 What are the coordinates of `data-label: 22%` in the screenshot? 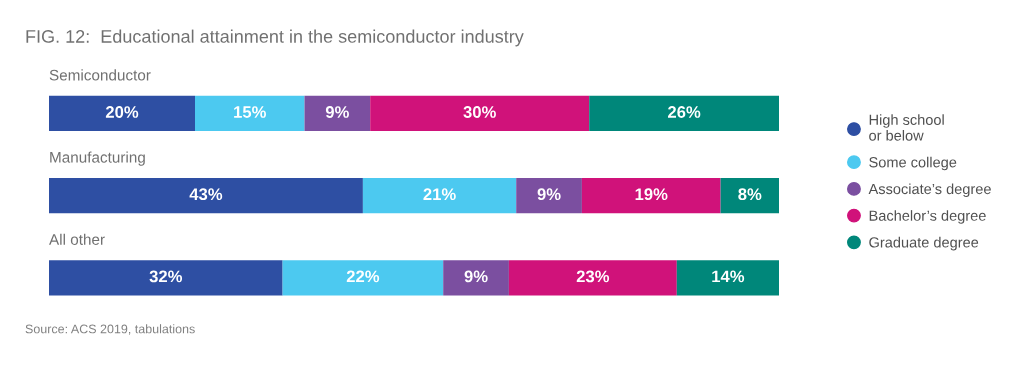 It's located at (363, 276).